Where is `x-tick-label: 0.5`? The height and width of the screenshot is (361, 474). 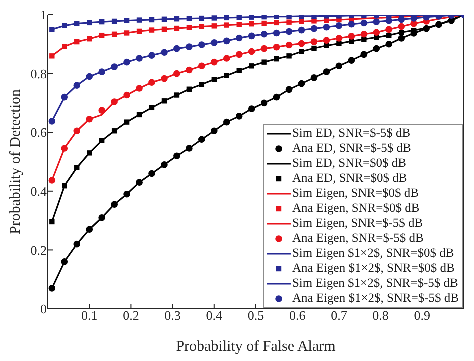 x-tick-label: 0.5 is located at coordinates (256, 316).